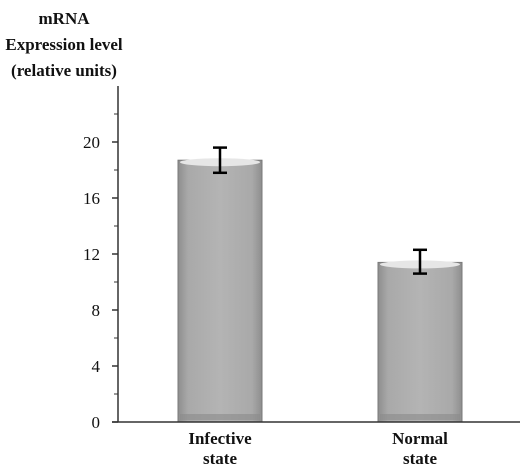  I want to click on y-tick-label-0: 0, so click(96, 422).